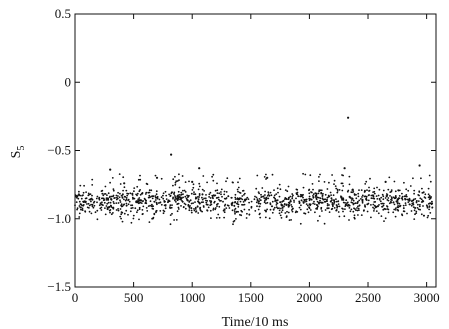  Describe the element at coordinates (385, 181) in the screenshot. I see `outlier-point` at that location.